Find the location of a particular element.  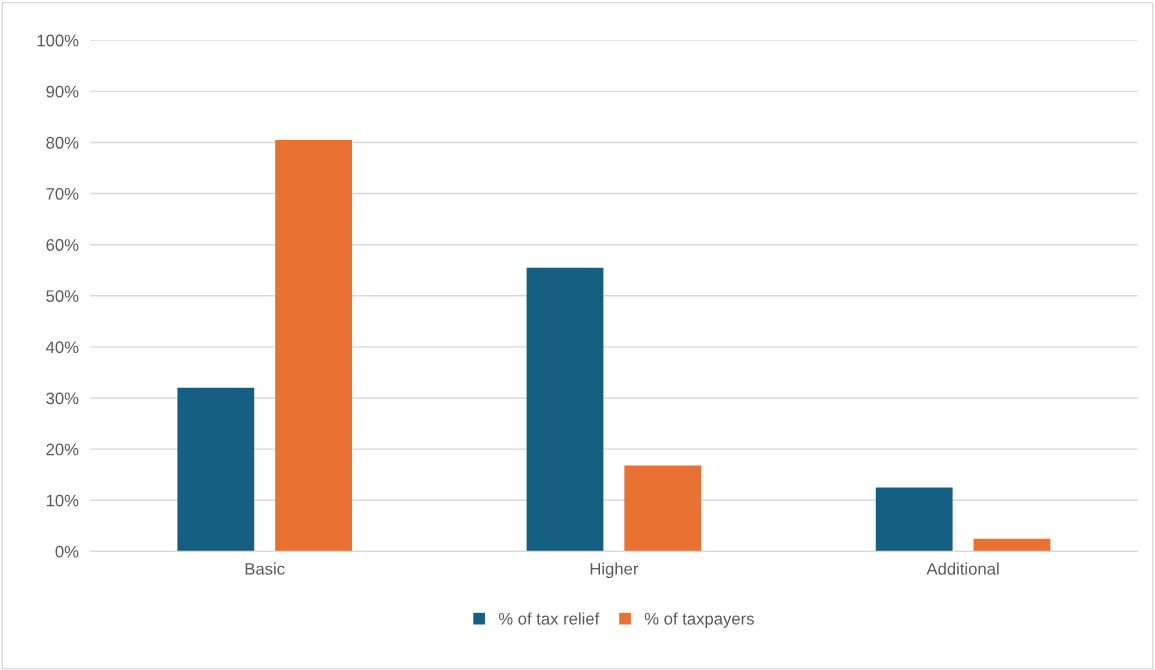

y-tick-label: 60% is located at coordinates (62, 245).